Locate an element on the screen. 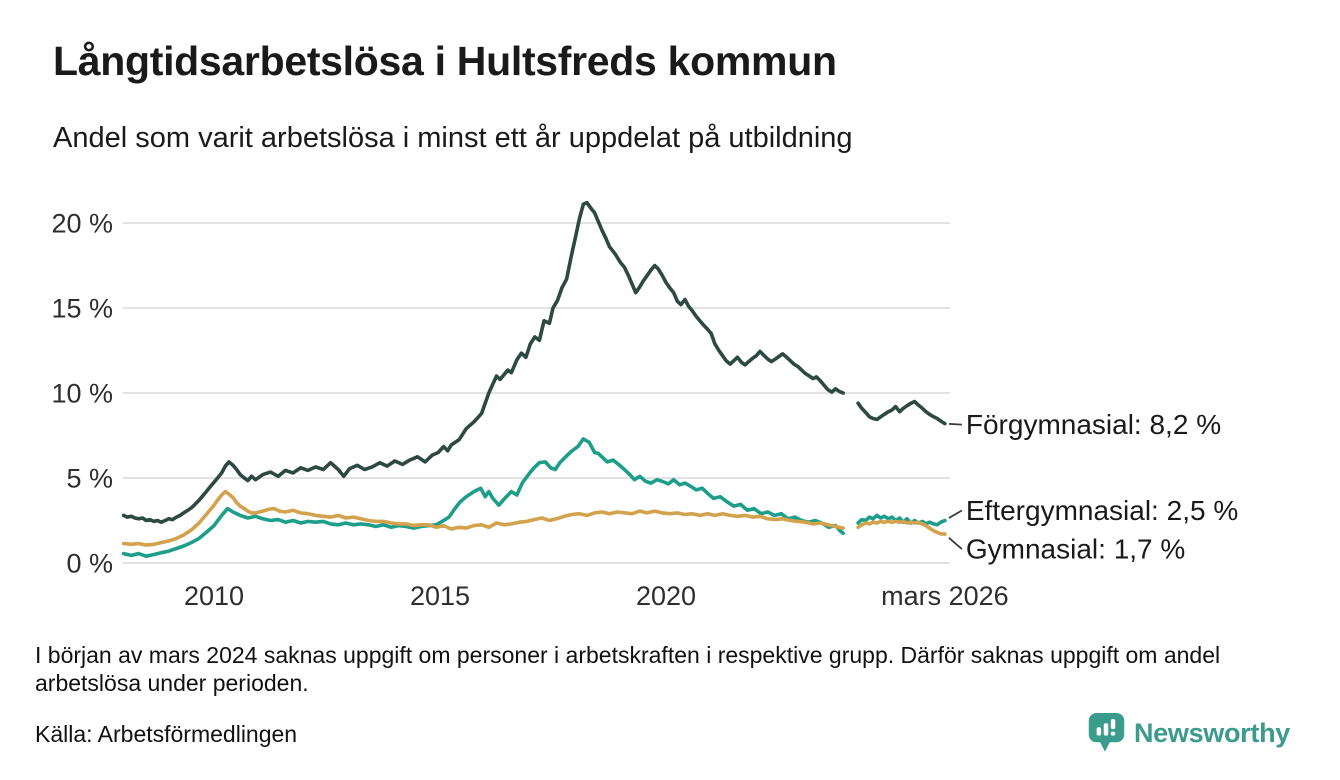  source-label: Källa: Arbetsförmedlingen is located at coordinates (166, 734).